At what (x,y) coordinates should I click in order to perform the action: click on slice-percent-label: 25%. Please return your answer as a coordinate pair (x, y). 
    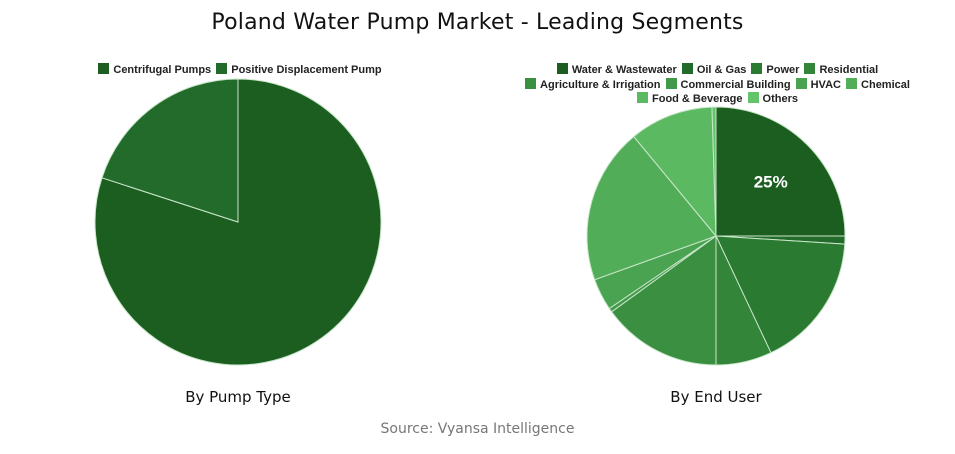
    Looking at the image, I should click on (771, 181).